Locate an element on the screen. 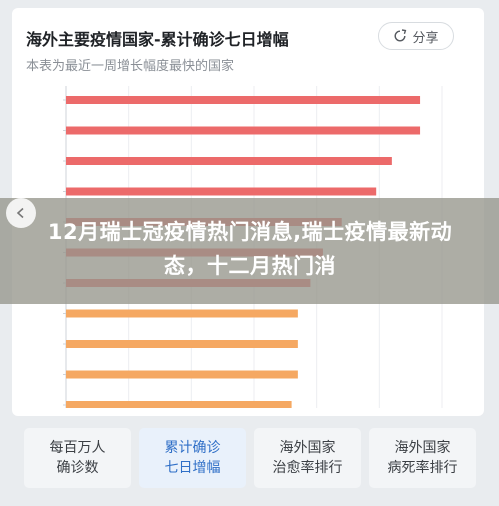  tab-label: 海外国家 病死率排行 is located at coordinates (422, 458).